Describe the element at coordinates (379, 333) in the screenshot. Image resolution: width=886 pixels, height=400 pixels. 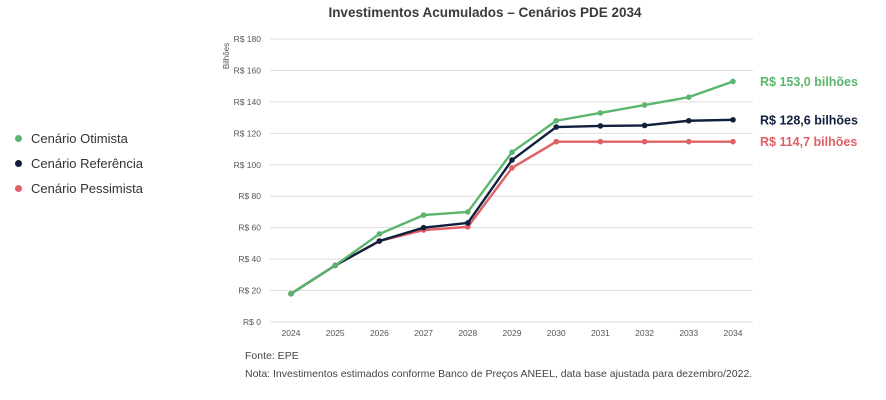
I see `x-tick-label: 2026` at that location.